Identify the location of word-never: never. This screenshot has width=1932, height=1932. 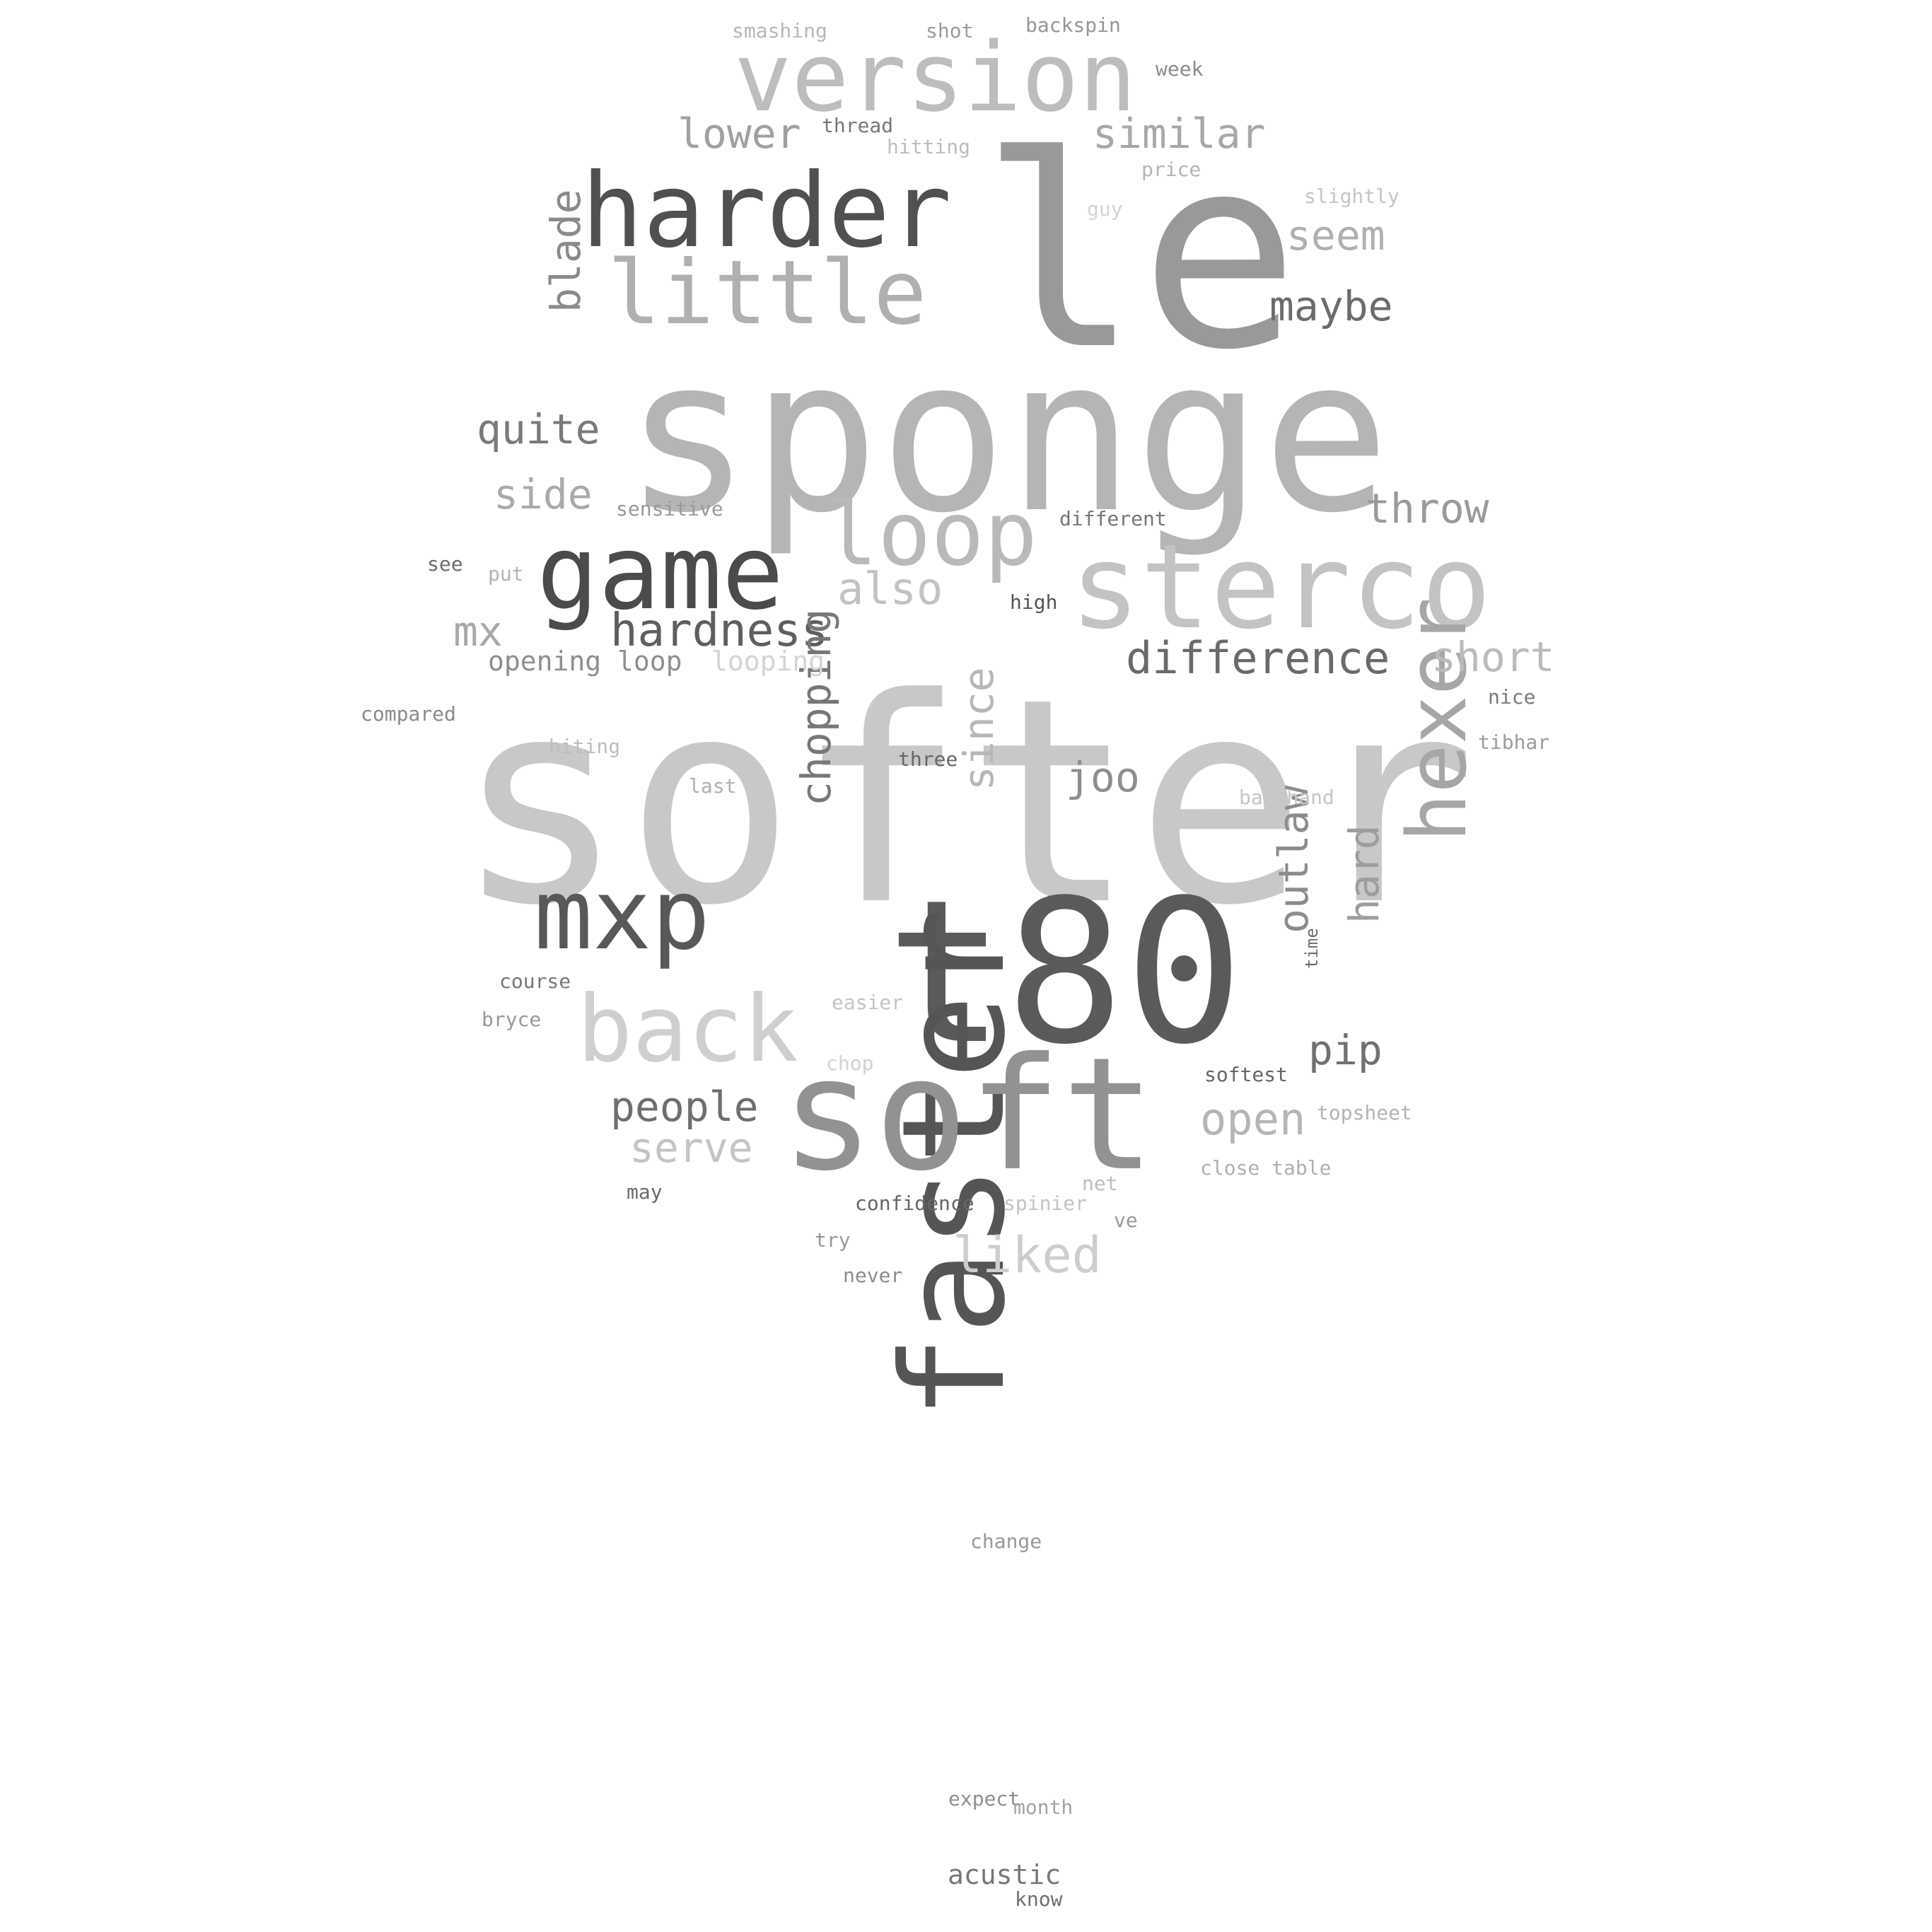
(873, 1275).